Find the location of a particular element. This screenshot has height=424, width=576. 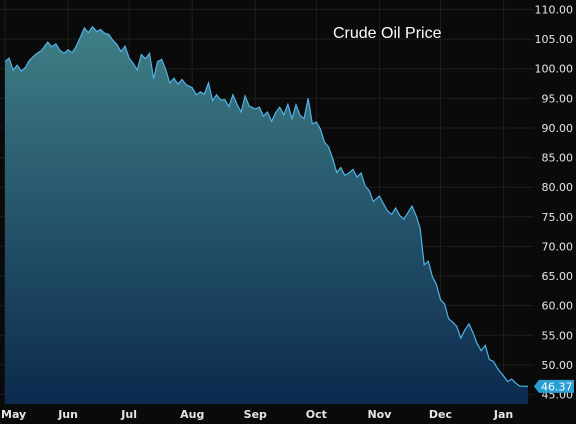

x-tick-label: Sep is located at coordinates (255, 414).